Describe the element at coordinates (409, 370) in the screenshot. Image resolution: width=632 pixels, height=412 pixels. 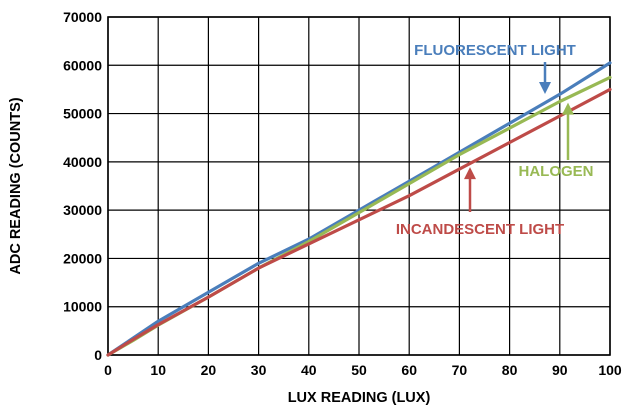
I see `x-tick-label: 60` at that location.